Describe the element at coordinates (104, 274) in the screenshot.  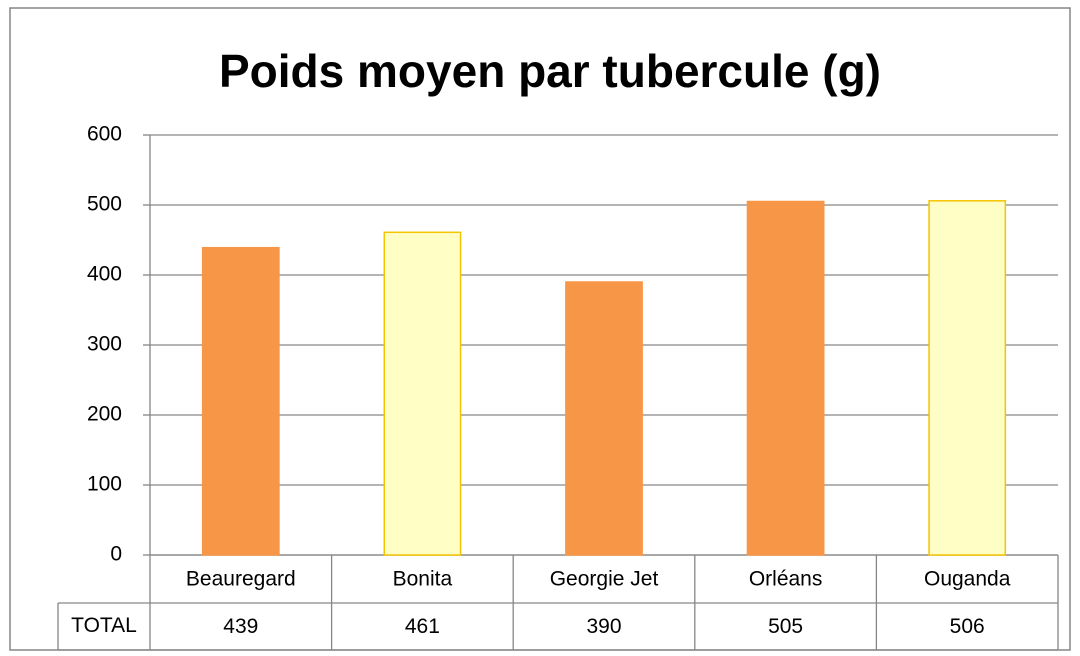
I see `y-tick-label: 400` at that location.